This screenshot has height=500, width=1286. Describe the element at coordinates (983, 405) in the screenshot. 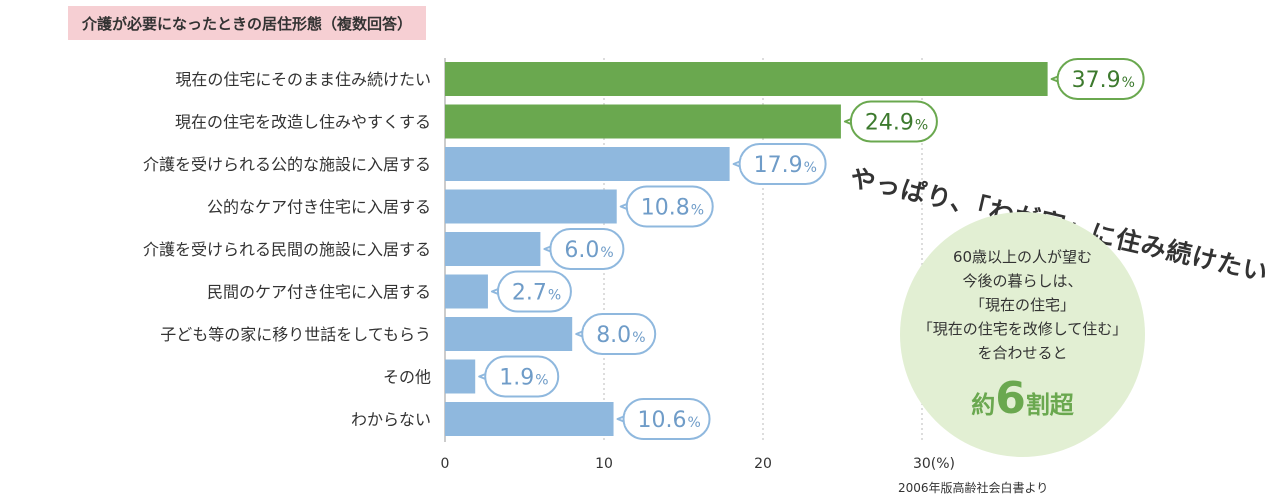

I see `callout-prefix: 約` at that location.